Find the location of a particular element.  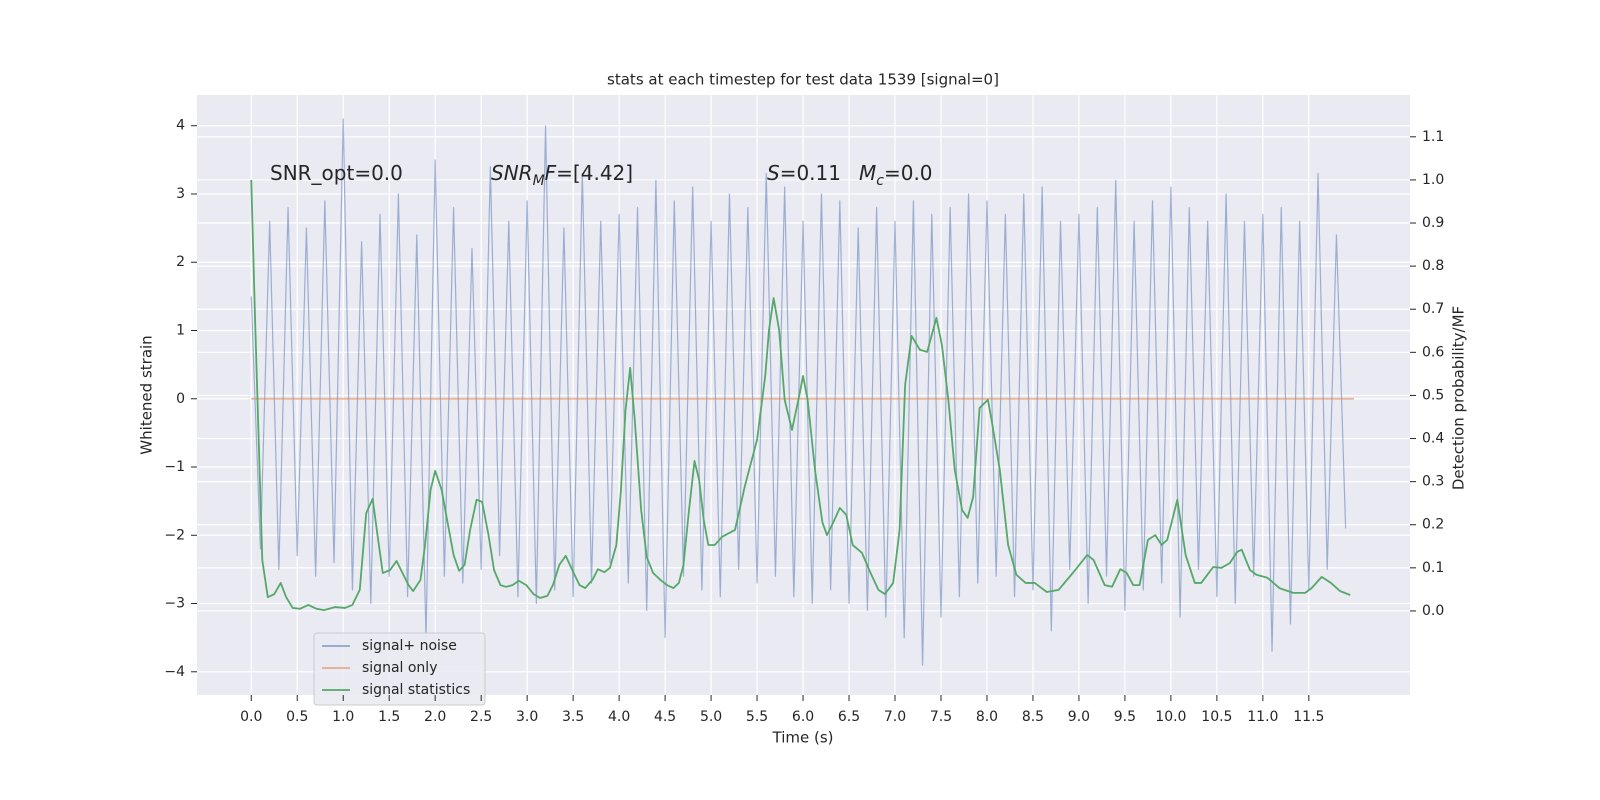

legend-label: signal+ noise is located at coordinates (409, 646).